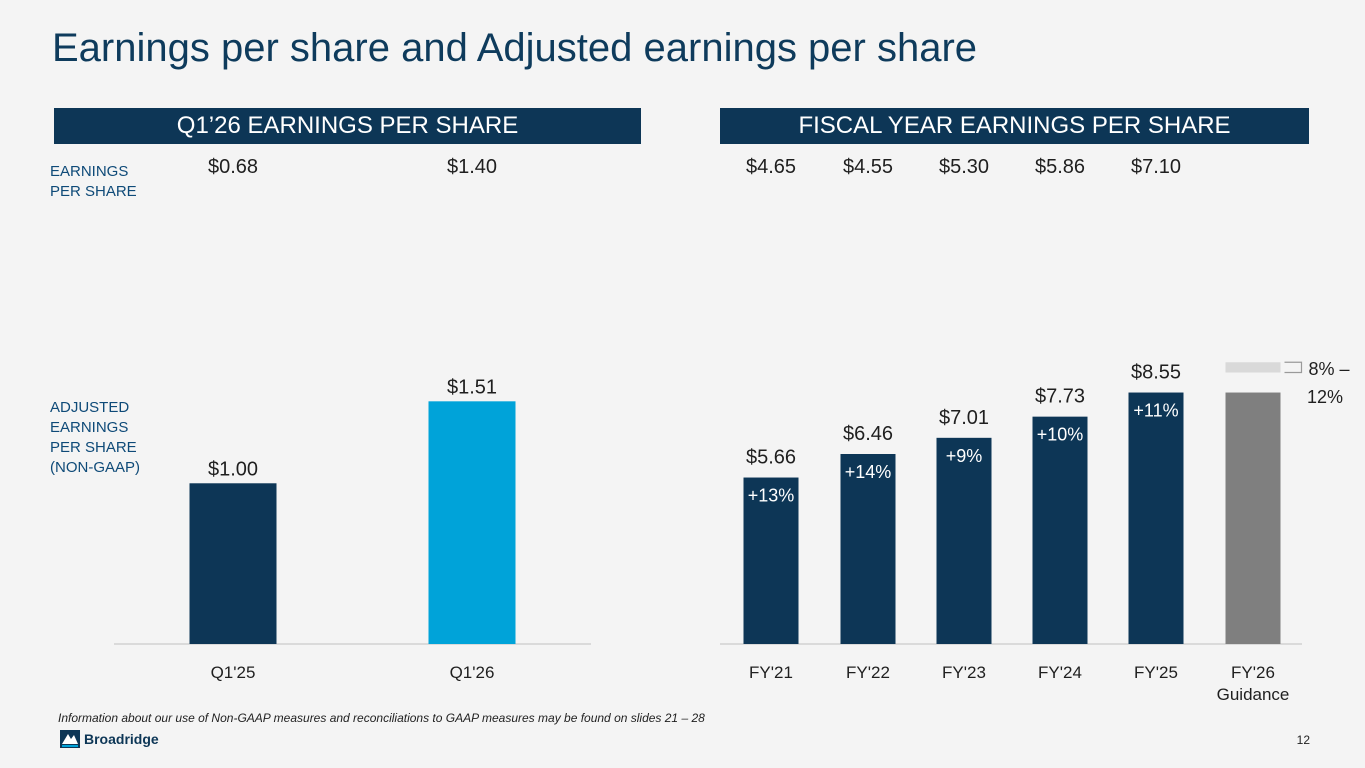 Image resolution: width=1365 pixels, height=768 pixels. I want to click on quarter-bar-value-label: $1.00, so click(233, 469).